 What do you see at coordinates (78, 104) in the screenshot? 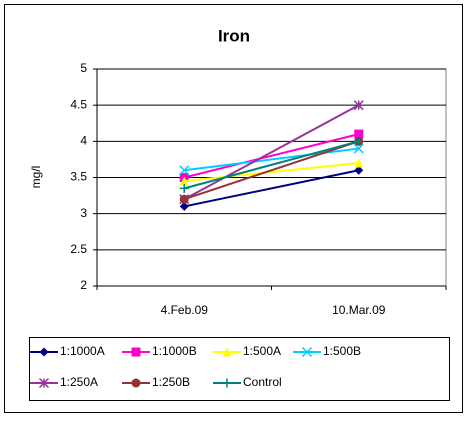
I see `y-tick-label: 4.5` at bounding box center [78, 104].